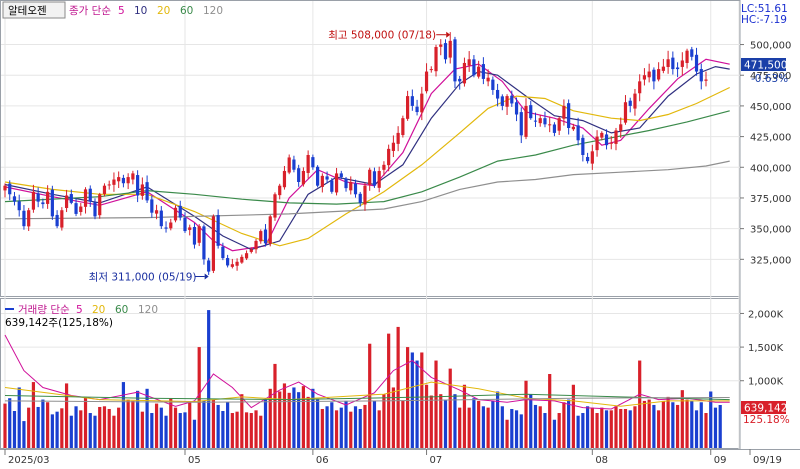 Image resolution: width=800 pixels, height=469 pixels. I want to click on last-volume-tag, so click(763, 407).